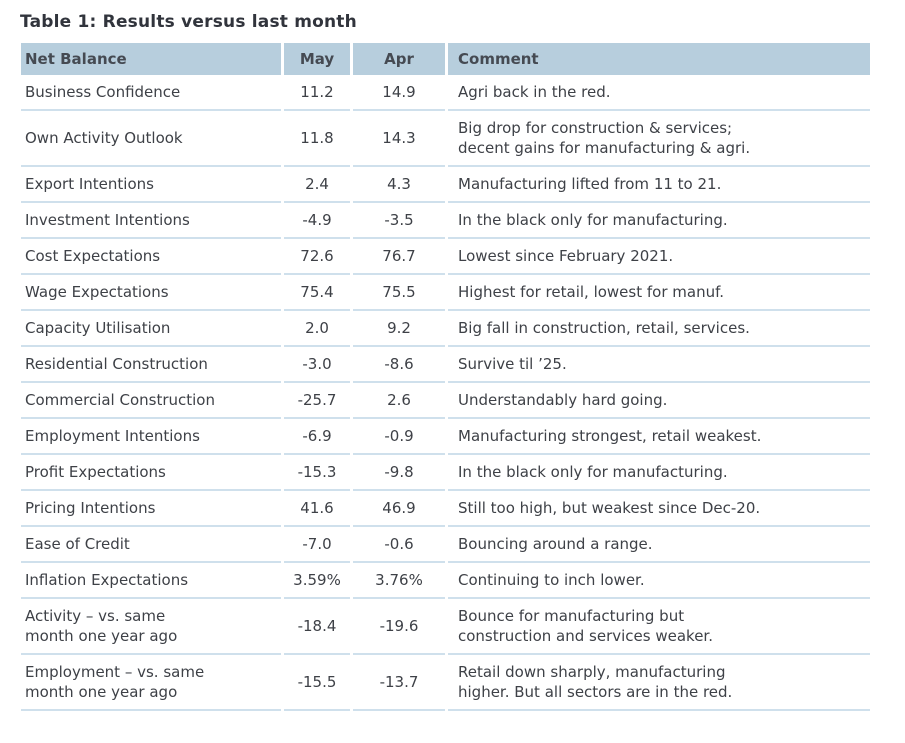 The height and width of the screenshot is (743, 905). What do you see at coordinates (317, 93) in the screenshot?
I see `row-may-value: 11.2` at bounding box center [317, 93].